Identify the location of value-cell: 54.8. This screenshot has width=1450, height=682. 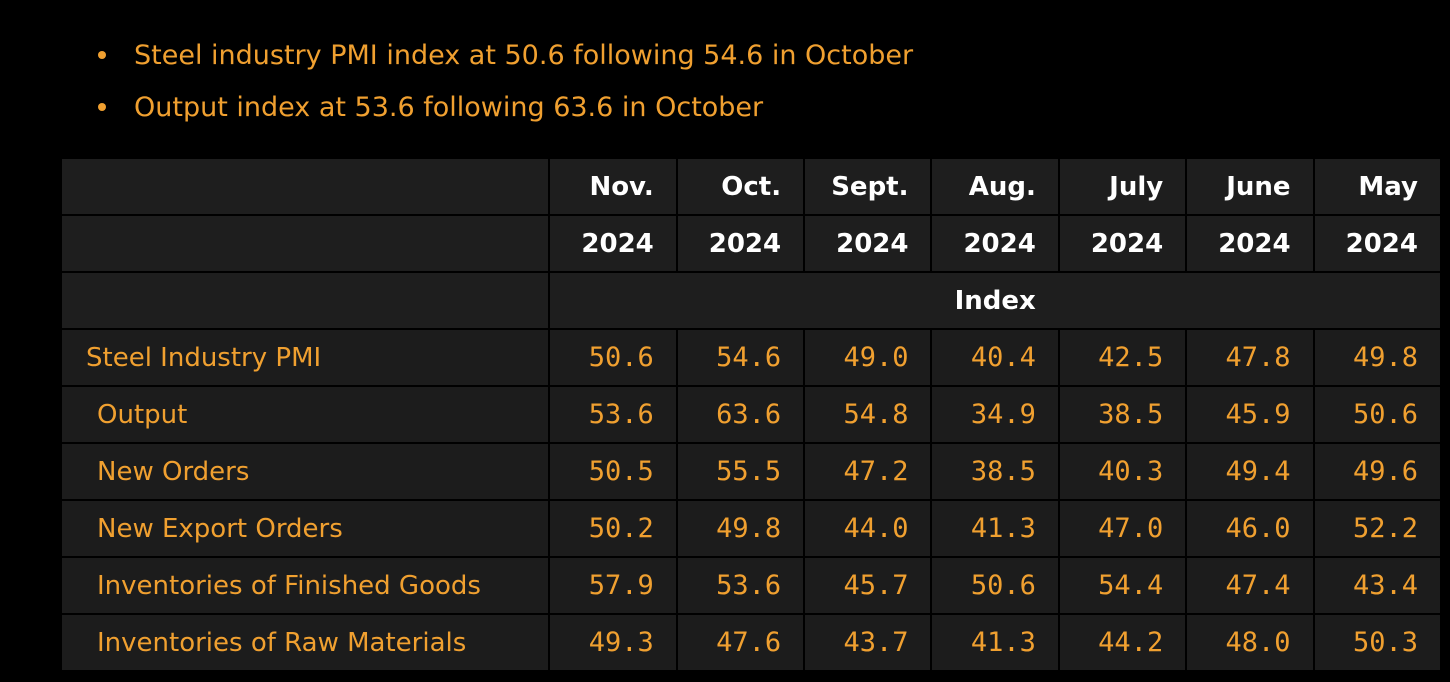
(868, 414).